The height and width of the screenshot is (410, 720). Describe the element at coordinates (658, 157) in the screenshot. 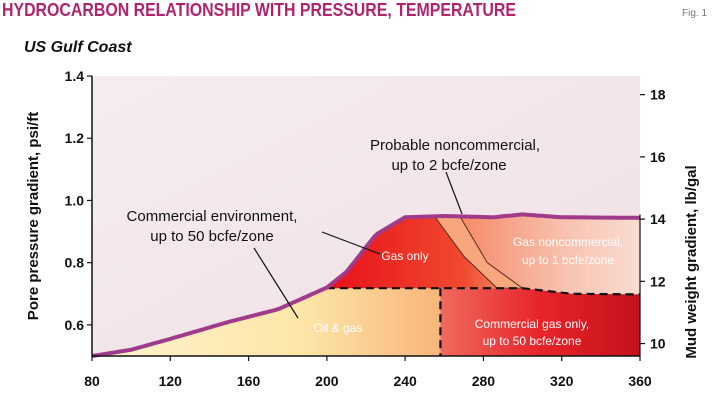

I see `y2-tick-label: 16` at that location.